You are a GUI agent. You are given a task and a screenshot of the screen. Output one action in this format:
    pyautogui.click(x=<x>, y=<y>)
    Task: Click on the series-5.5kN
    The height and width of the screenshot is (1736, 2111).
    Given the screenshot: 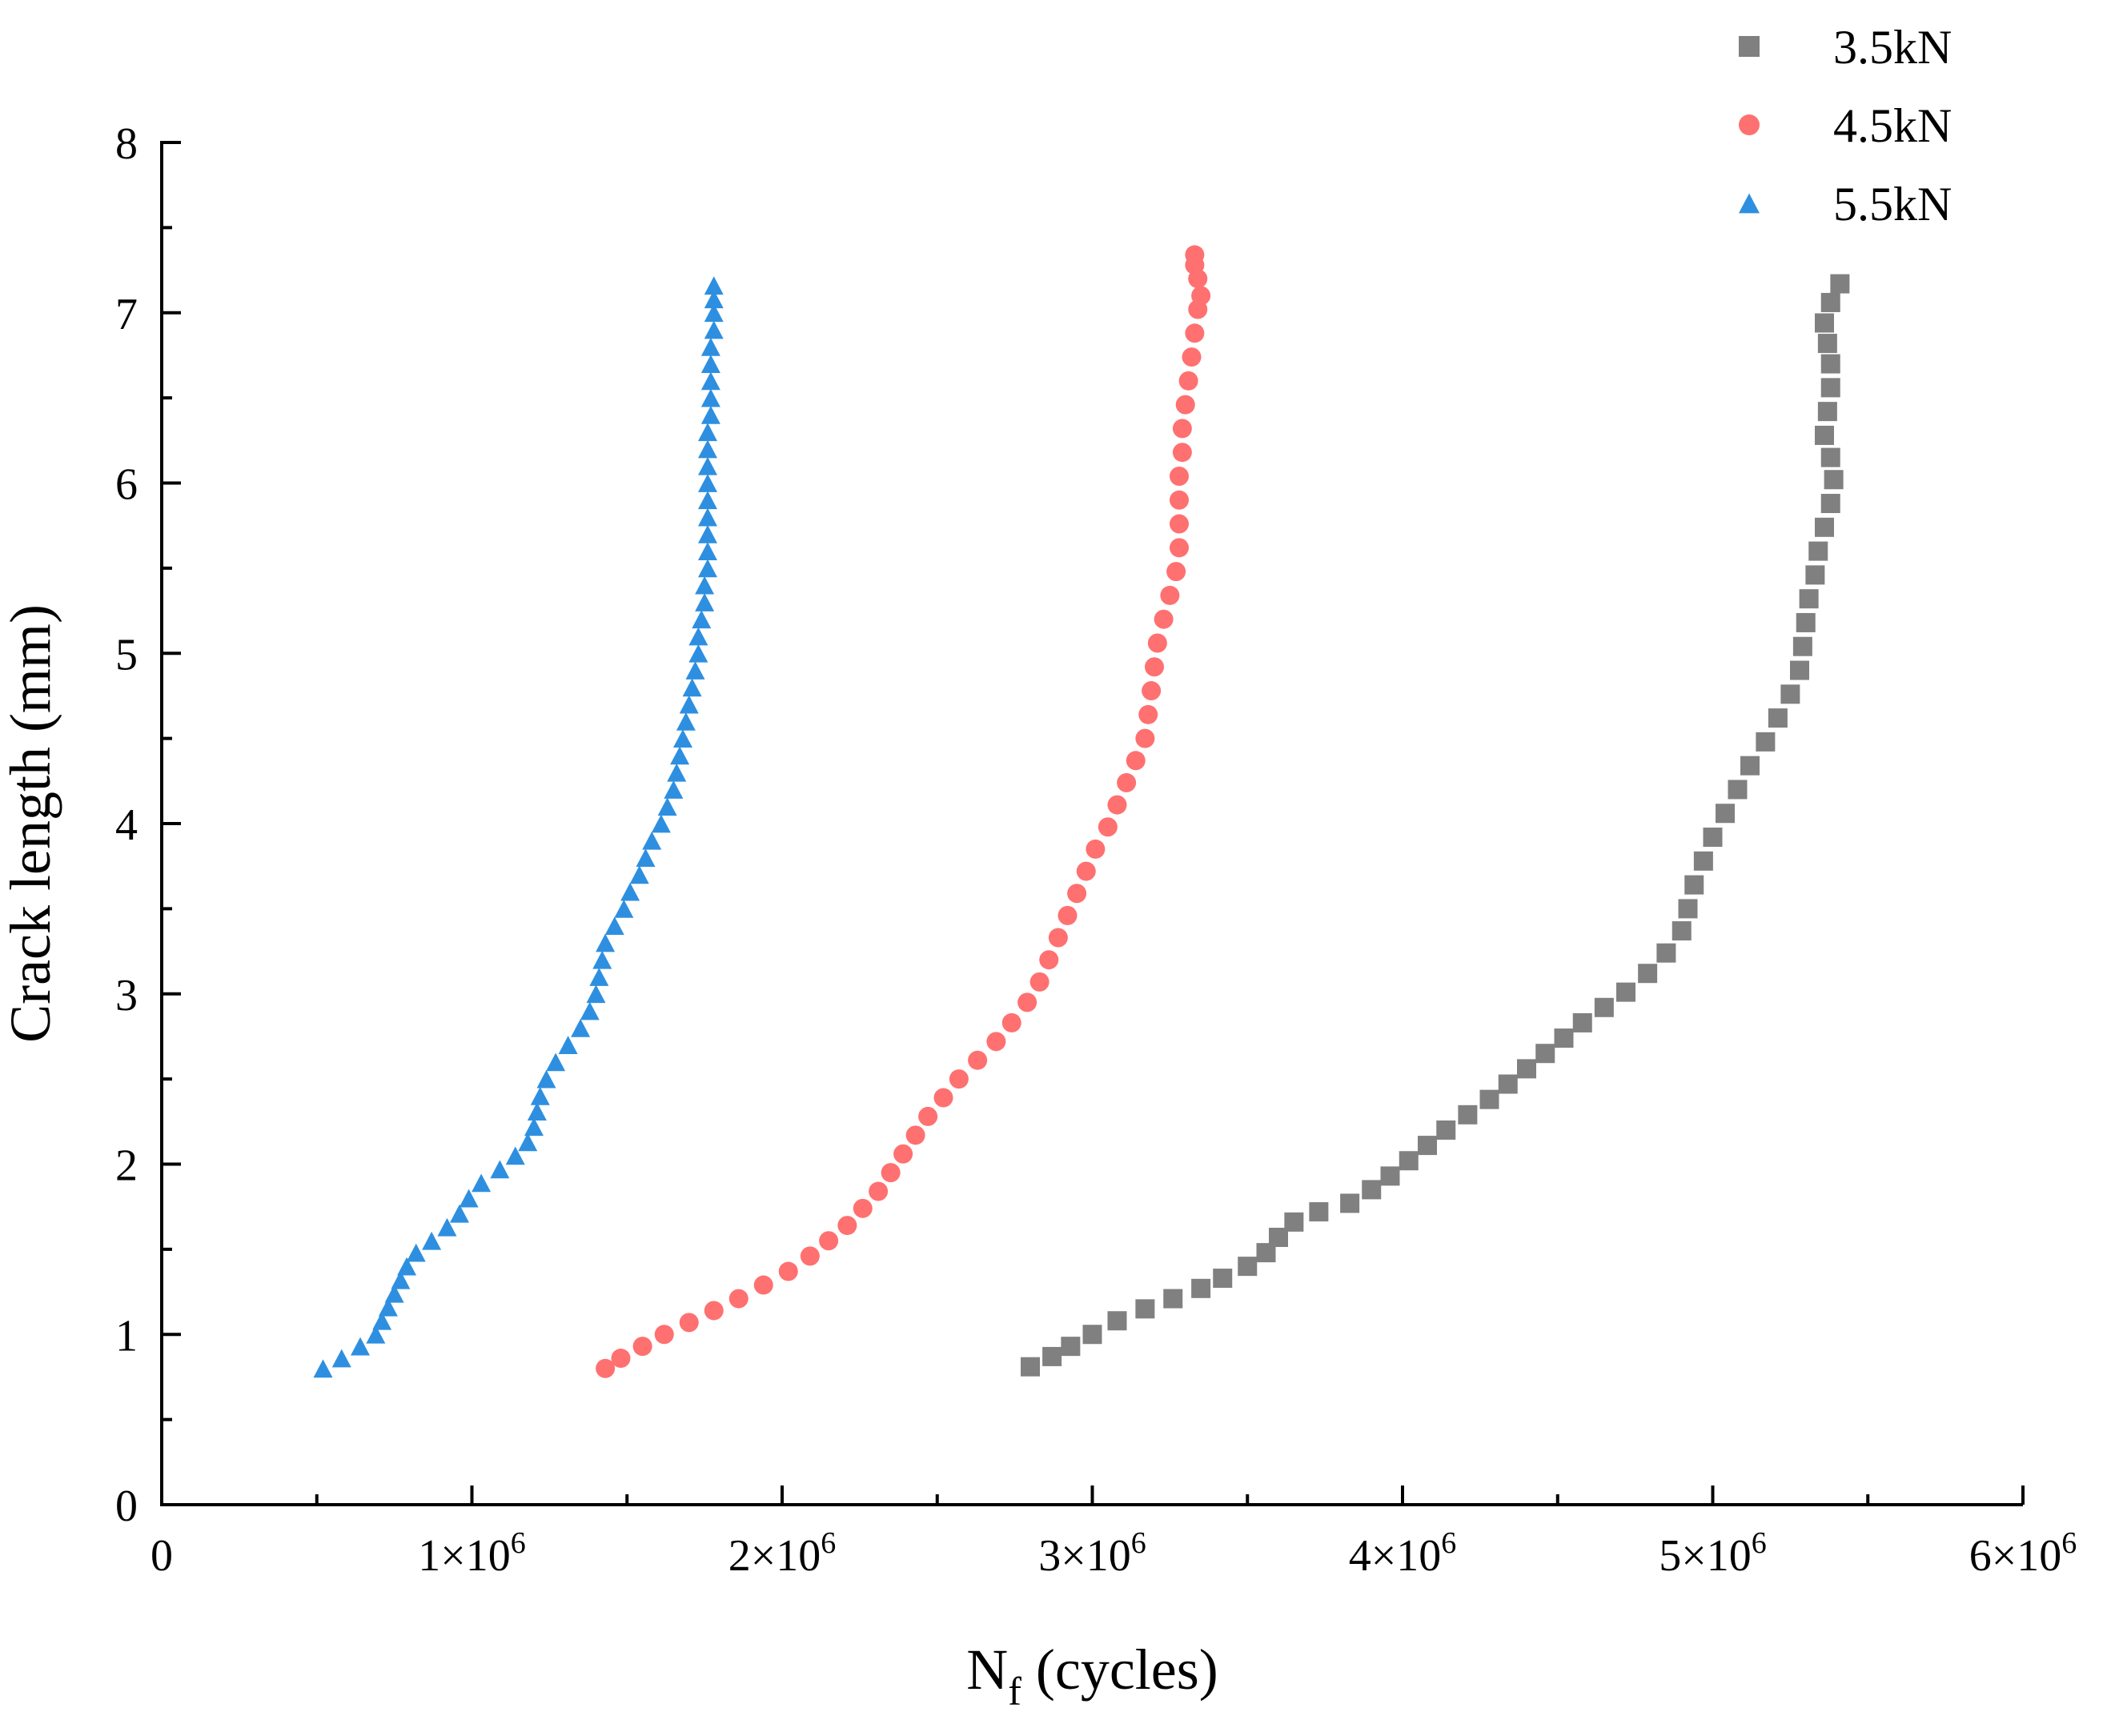 What is the action you would take?
    pyautogui.click(x=518, y=827)
    